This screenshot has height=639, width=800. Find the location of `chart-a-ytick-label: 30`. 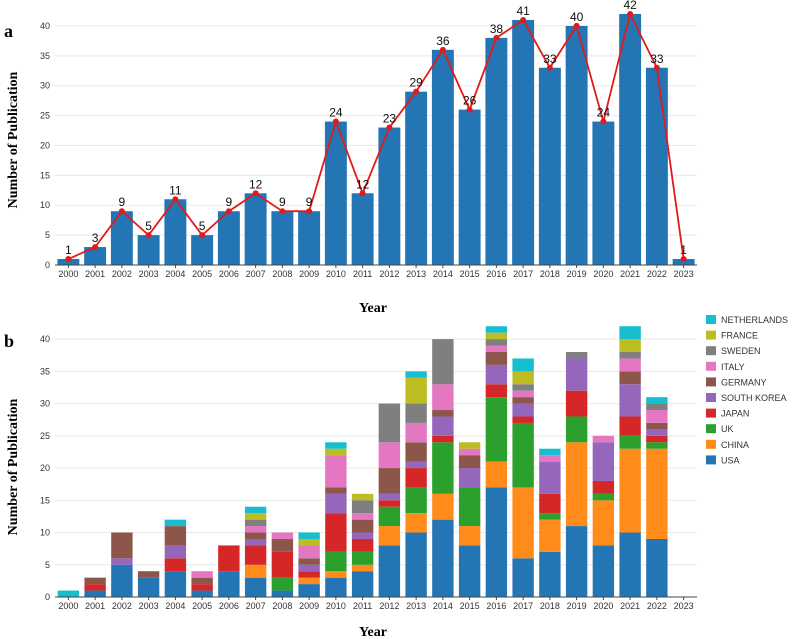

chart-a-ytick-label: 30 is located at coordinates (45, 86).